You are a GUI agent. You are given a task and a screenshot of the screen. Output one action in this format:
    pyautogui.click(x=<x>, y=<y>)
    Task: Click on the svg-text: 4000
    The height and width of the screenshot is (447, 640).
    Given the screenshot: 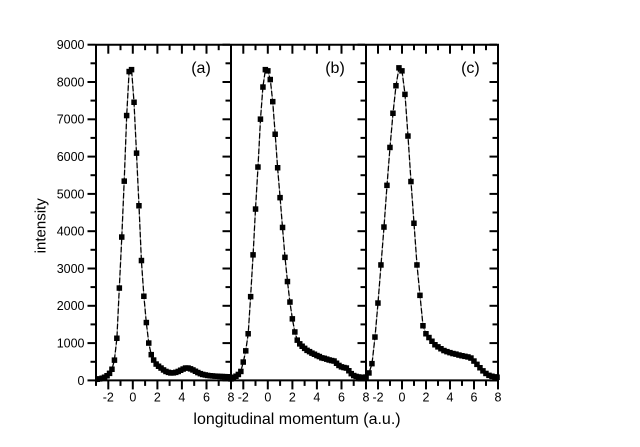 What is the action you would take?
    pyautogui.click(x=71, y=232)
    